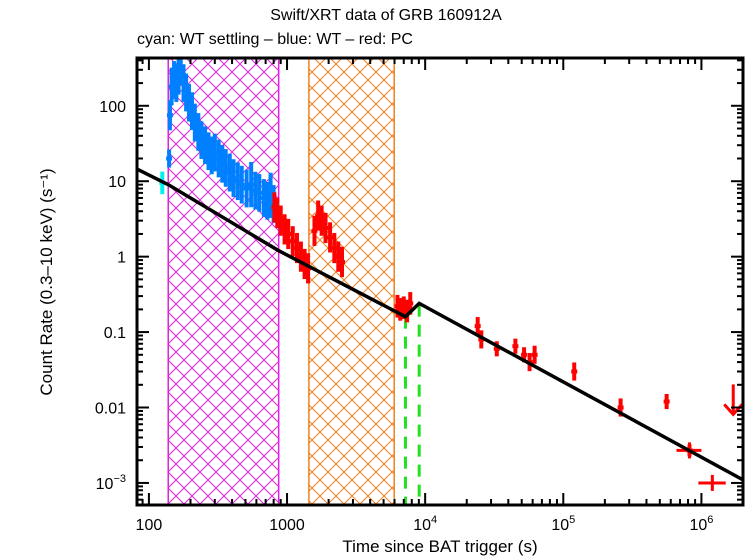 This screenshot has width=748, height=558. I want to click on y-tick-label: 0.1, so click(115, 333).